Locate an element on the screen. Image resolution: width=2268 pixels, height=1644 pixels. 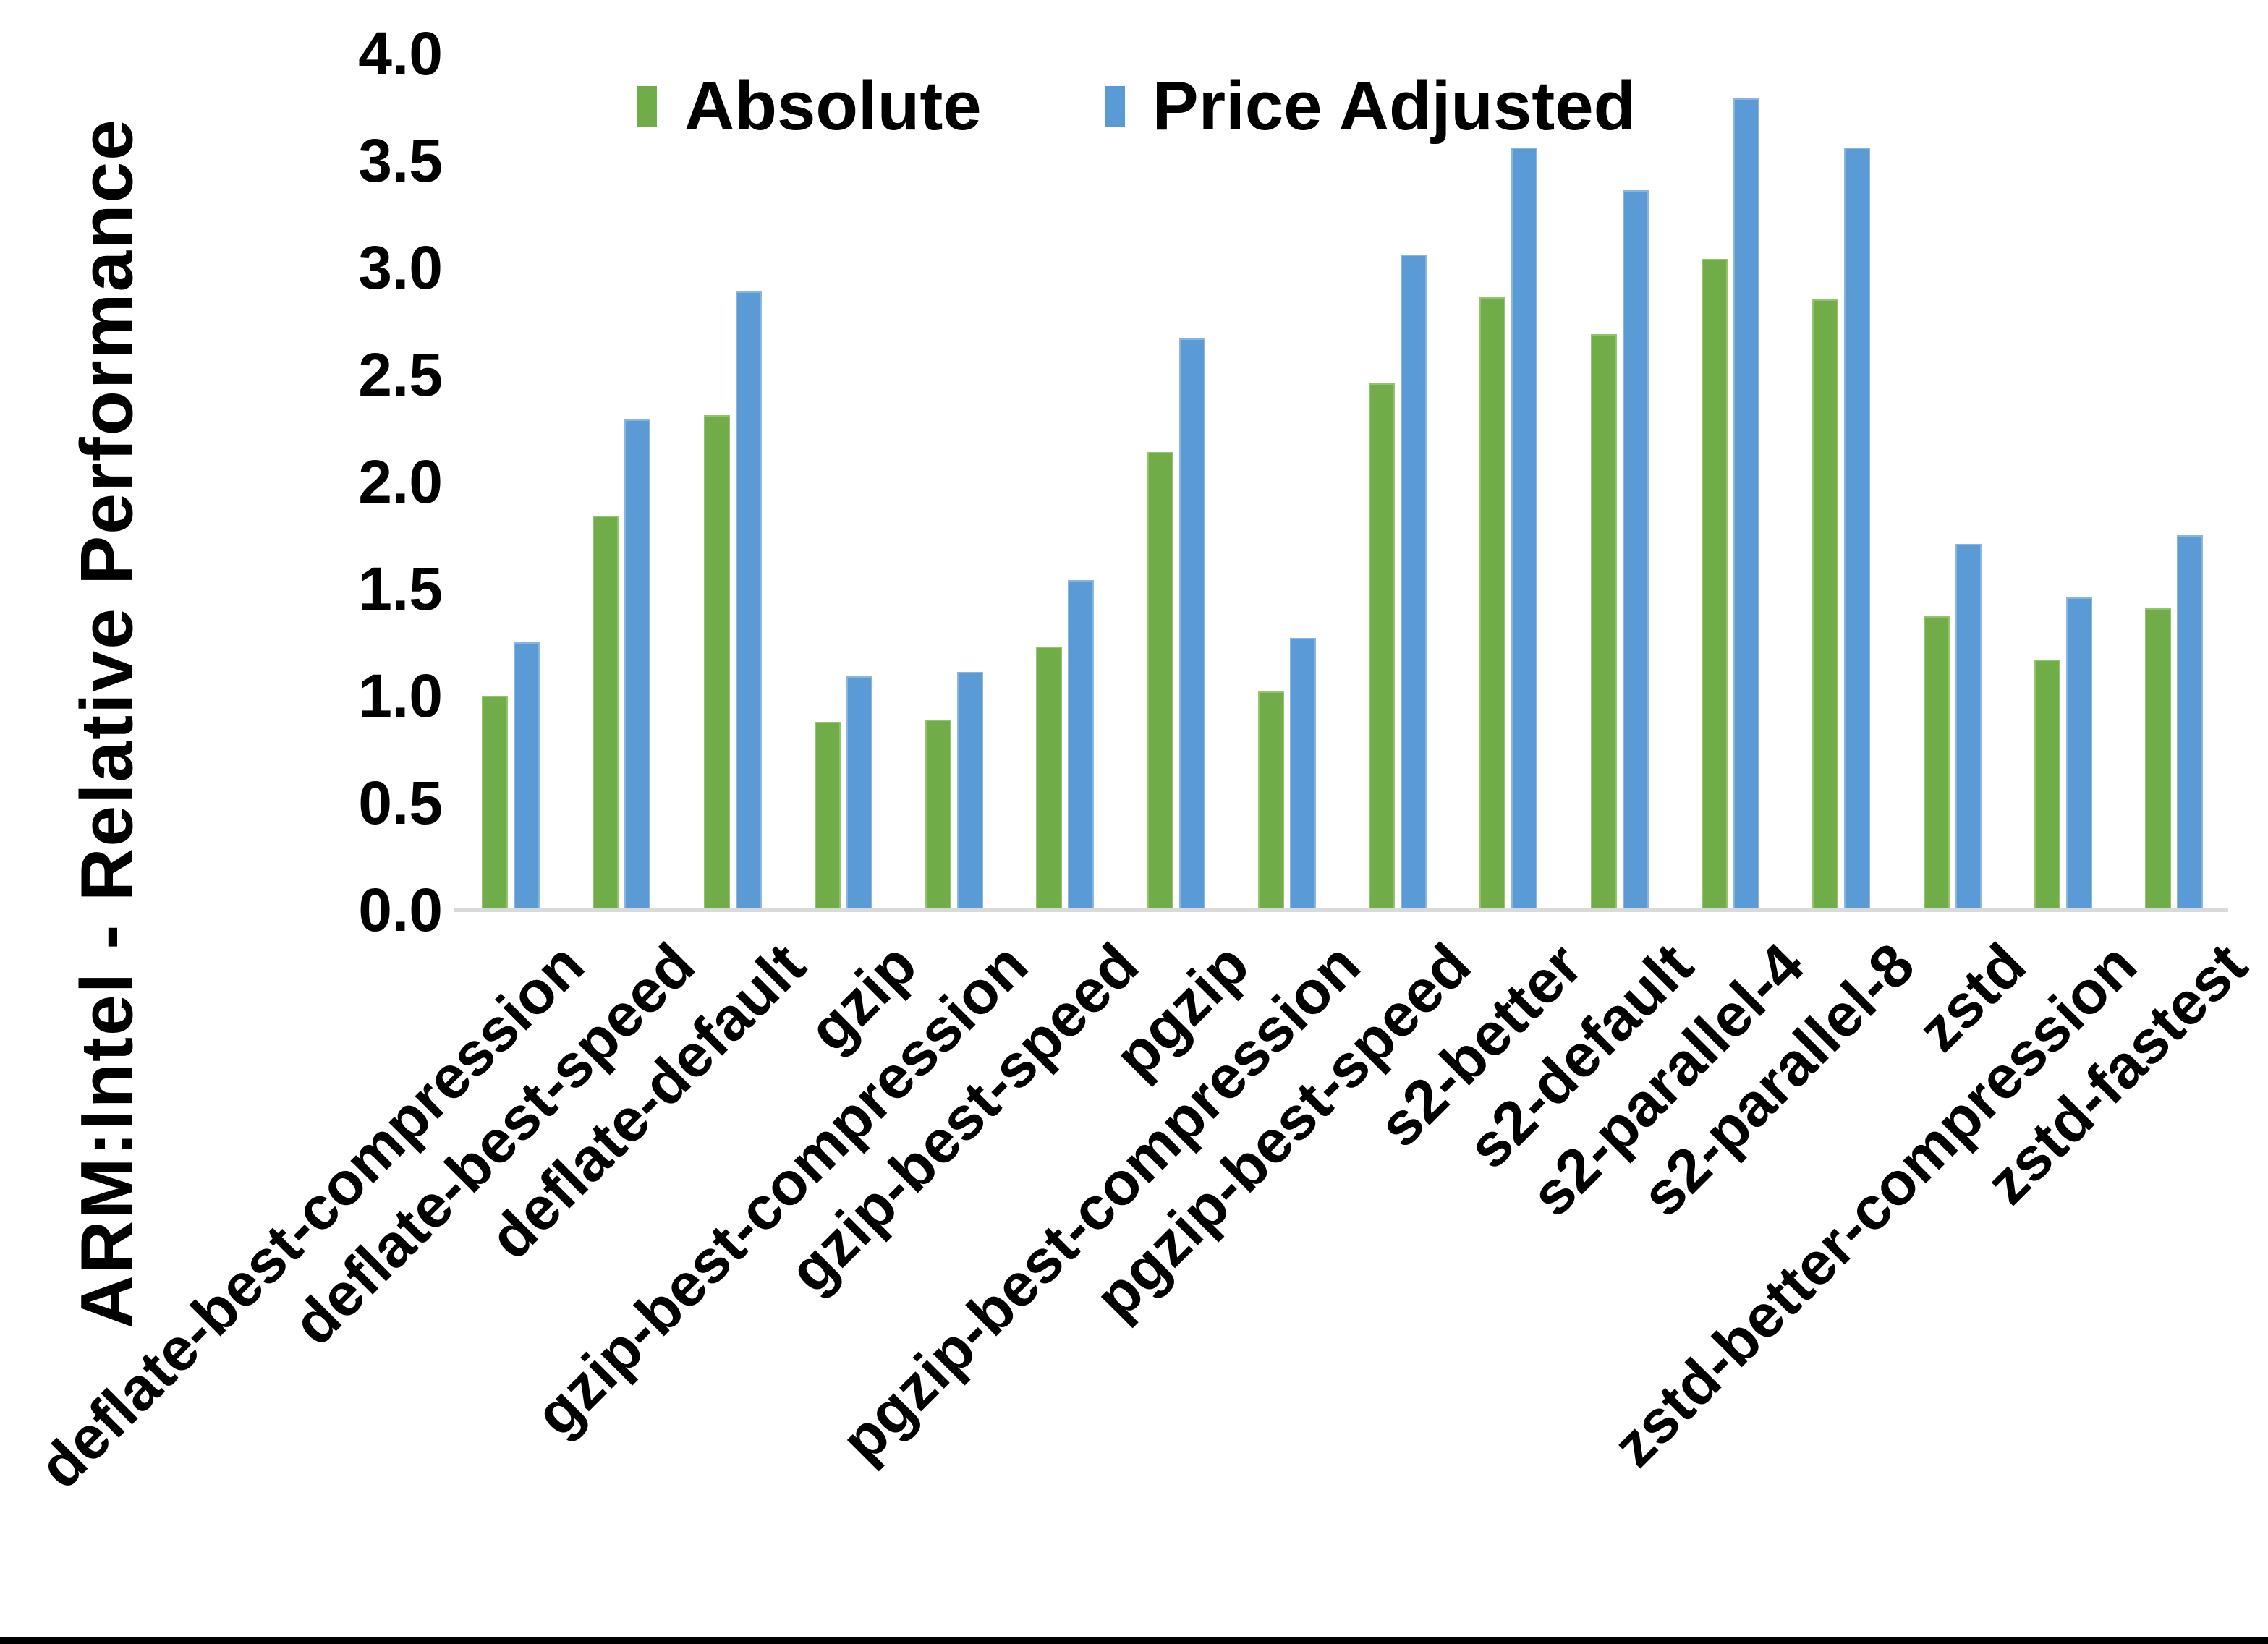
bar-absolute-gzip-best-speed is located at coordinates (1049, 778).